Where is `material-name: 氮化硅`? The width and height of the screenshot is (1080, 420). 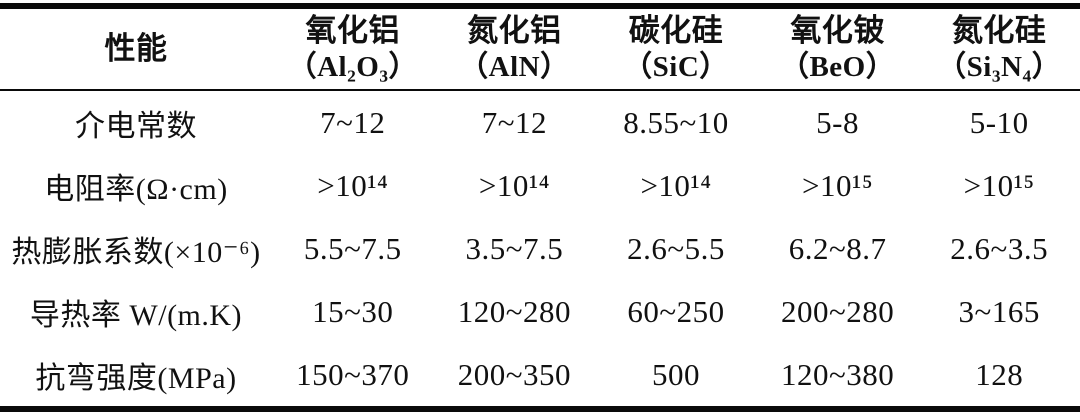 material-name: 氮化硅 is located at coordinates (999, 31).